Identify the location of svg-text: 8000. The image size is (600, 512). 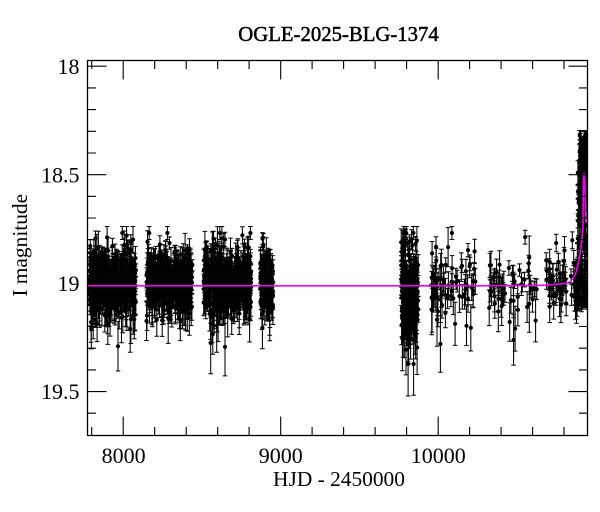
(124, 455).